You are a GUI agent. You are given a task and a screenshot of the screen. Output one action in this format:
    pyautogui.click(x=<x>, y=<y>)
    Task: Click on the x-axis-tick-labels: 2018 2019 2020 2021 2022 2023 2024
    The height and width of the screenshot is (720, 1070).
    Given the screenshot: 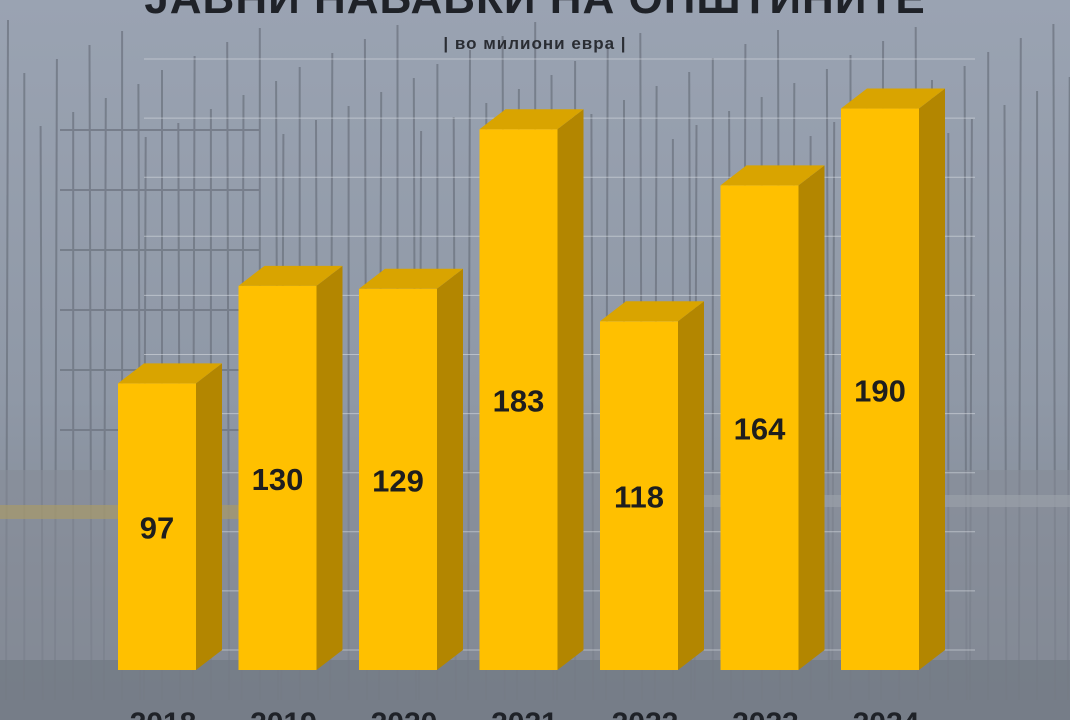 What is the action you would take?
    pyautogui.click(x=525, y=713)
    